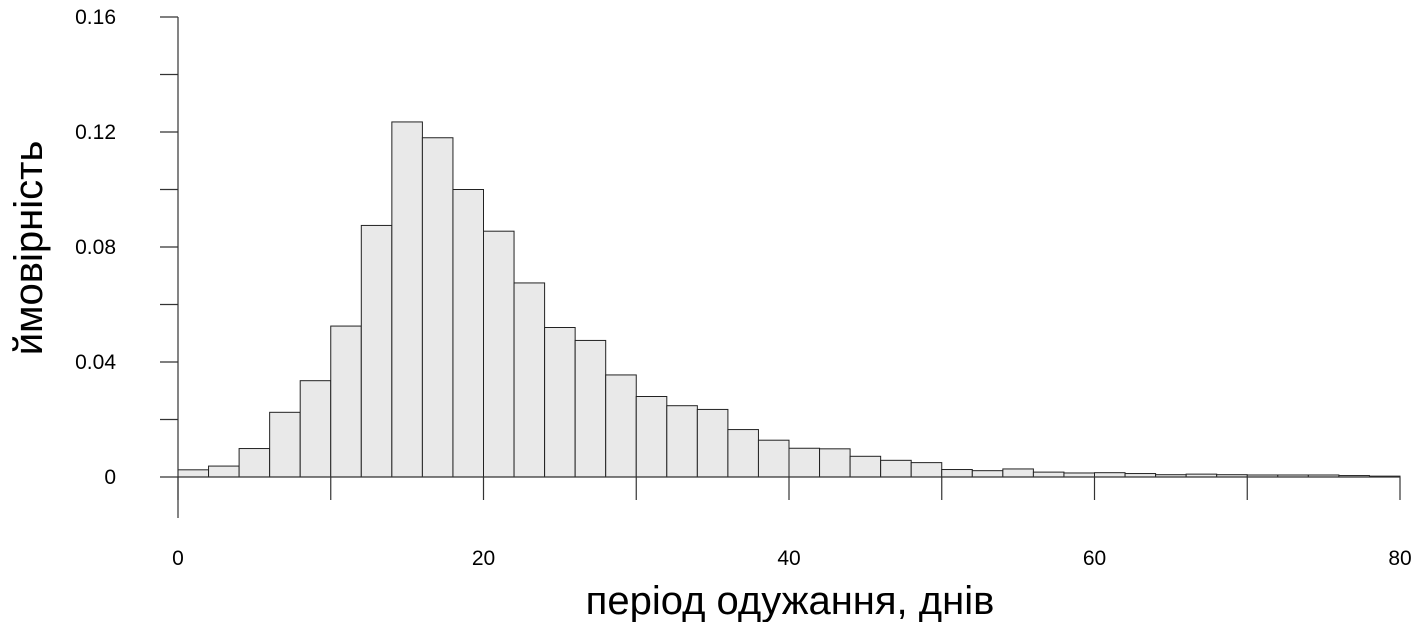 The height and width of the screenshot is (622, 1417). I want to click on x-tick-label: 60, so click(1094, 558).